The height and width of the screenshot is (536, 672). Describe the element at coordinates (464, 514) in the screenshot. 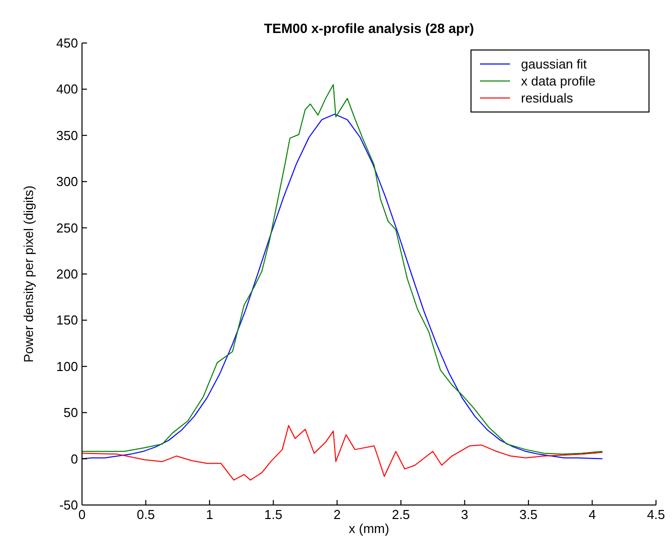

I see `x-tick-label: 3` at that location.